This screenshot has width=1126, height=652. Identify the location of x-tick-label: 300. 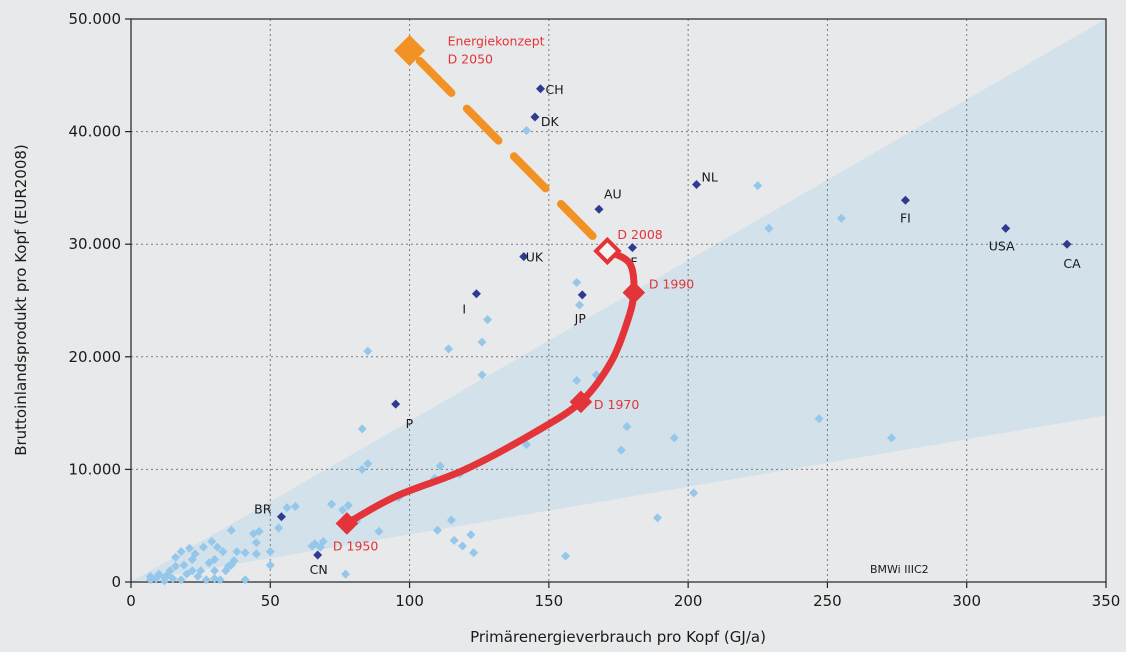
(966, 601).